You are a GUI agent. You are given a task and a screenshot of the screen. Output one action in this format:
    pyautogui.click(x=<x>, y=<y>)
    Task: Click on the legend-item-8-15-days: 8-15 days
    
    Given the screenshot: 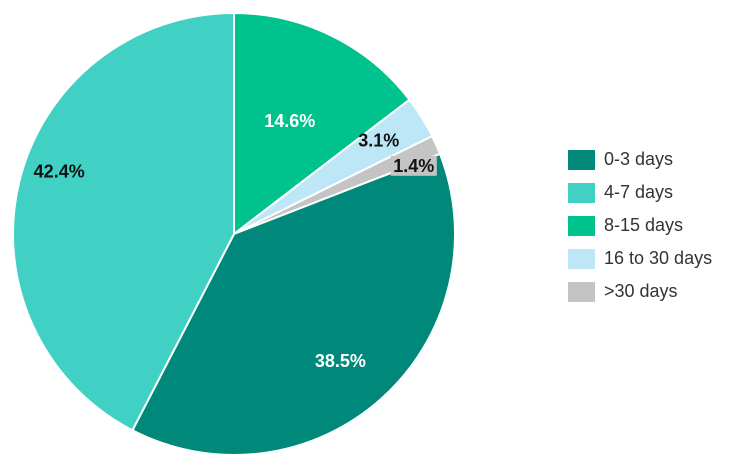 What is the action you would take?
    pyautogui.click(x=653, y=225)
    